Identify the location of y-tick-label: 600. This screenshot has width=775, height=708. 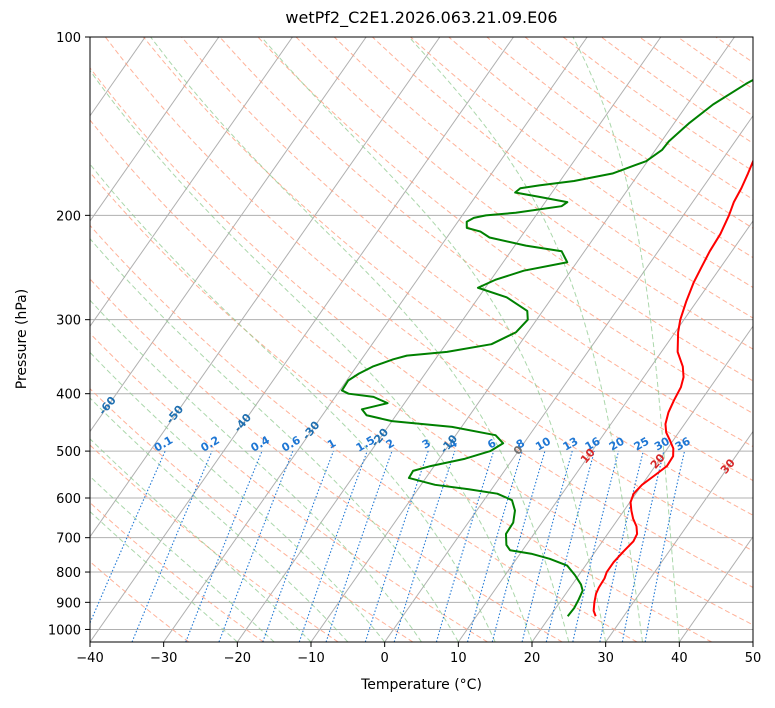
(68, 499).